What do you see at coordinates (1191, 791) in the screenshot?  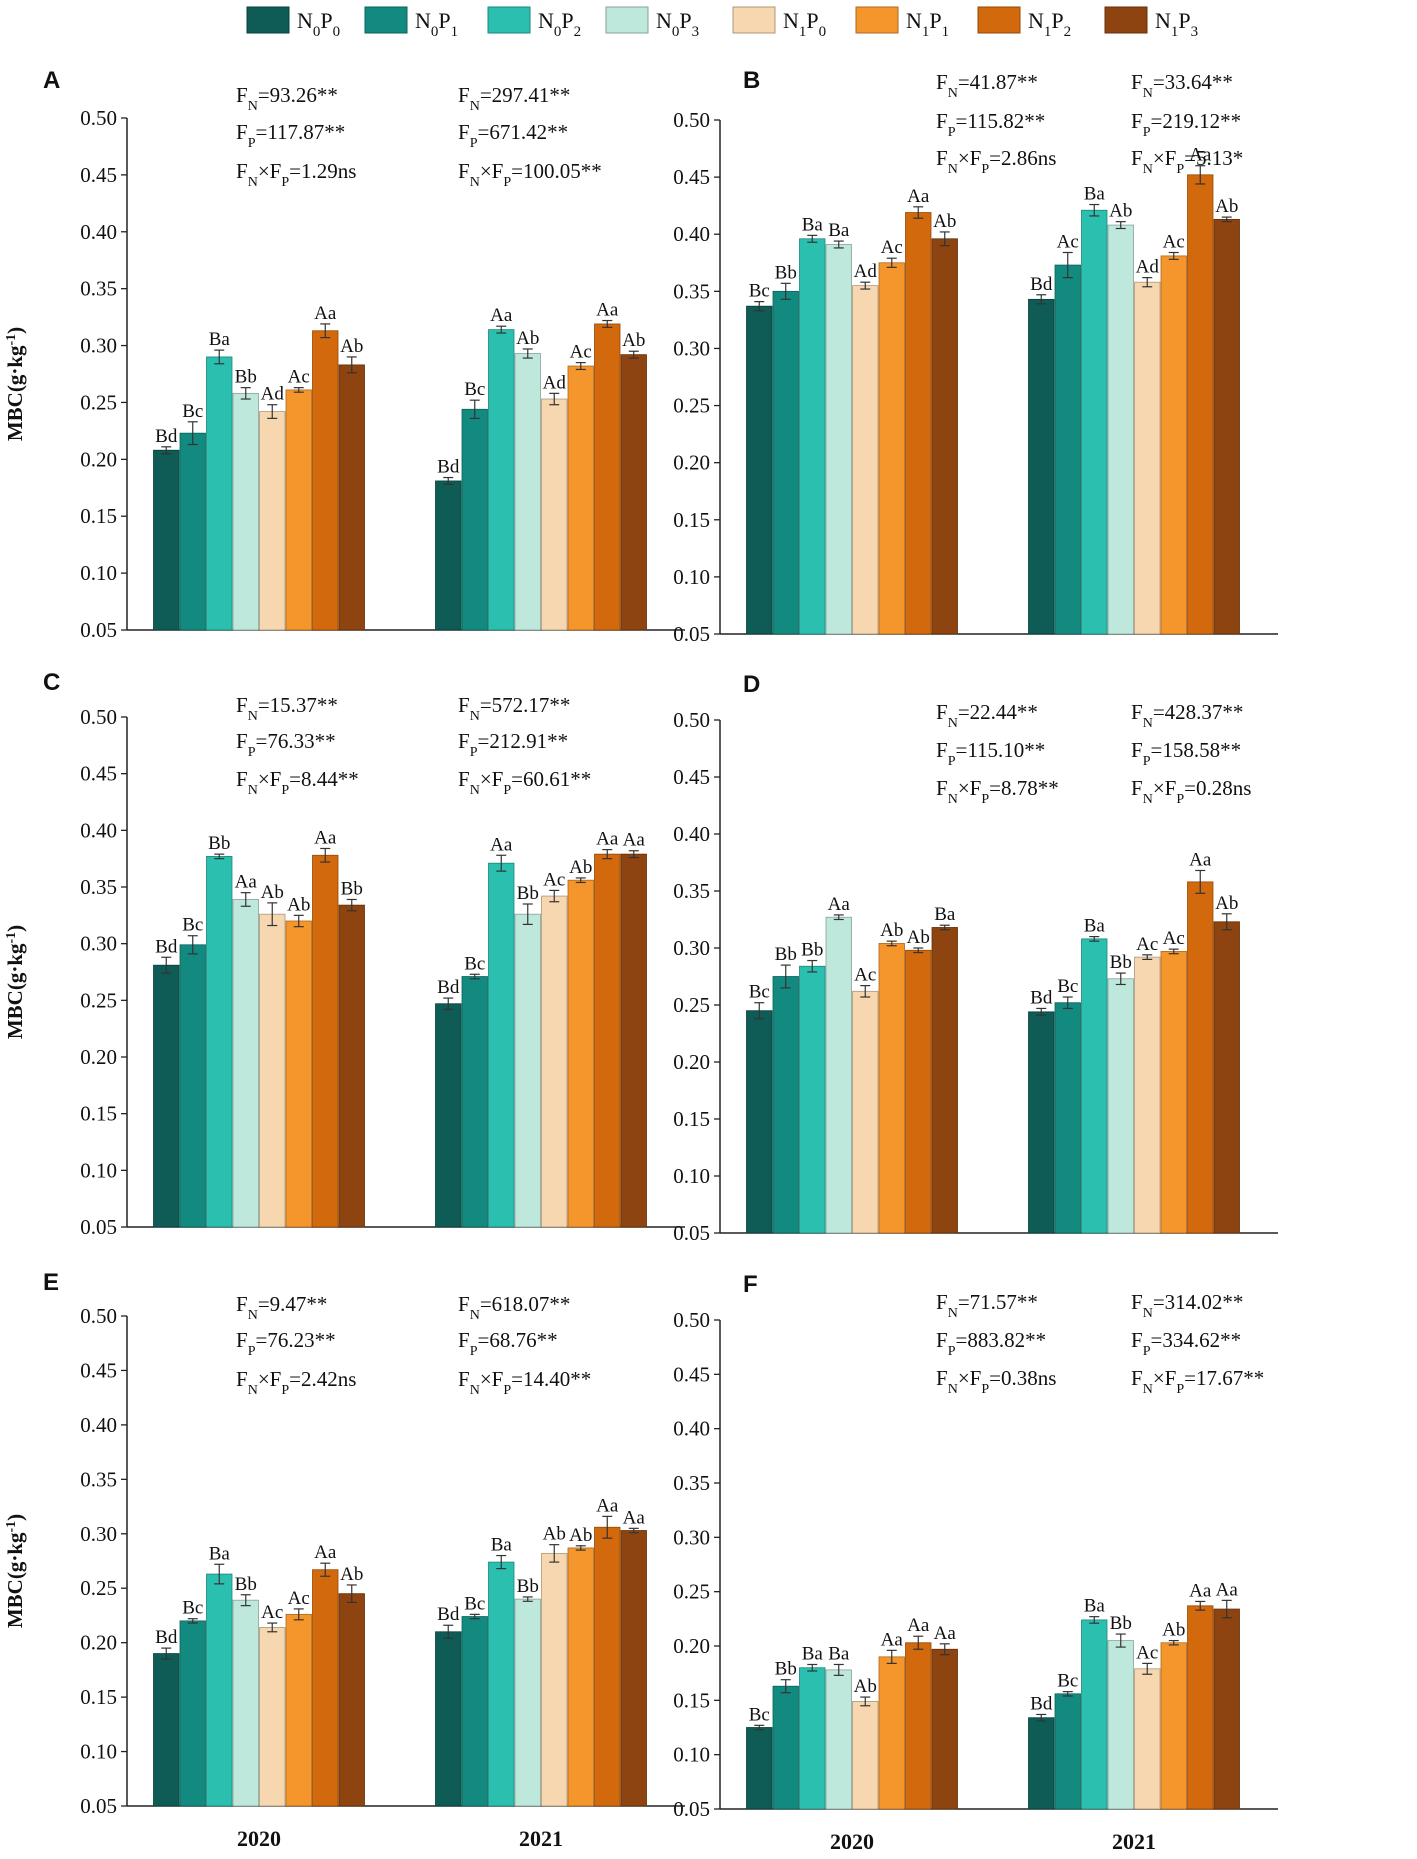 I see `stat-fnxfp: FN×FP=0.28ns` at bounding box center [1191, 791].